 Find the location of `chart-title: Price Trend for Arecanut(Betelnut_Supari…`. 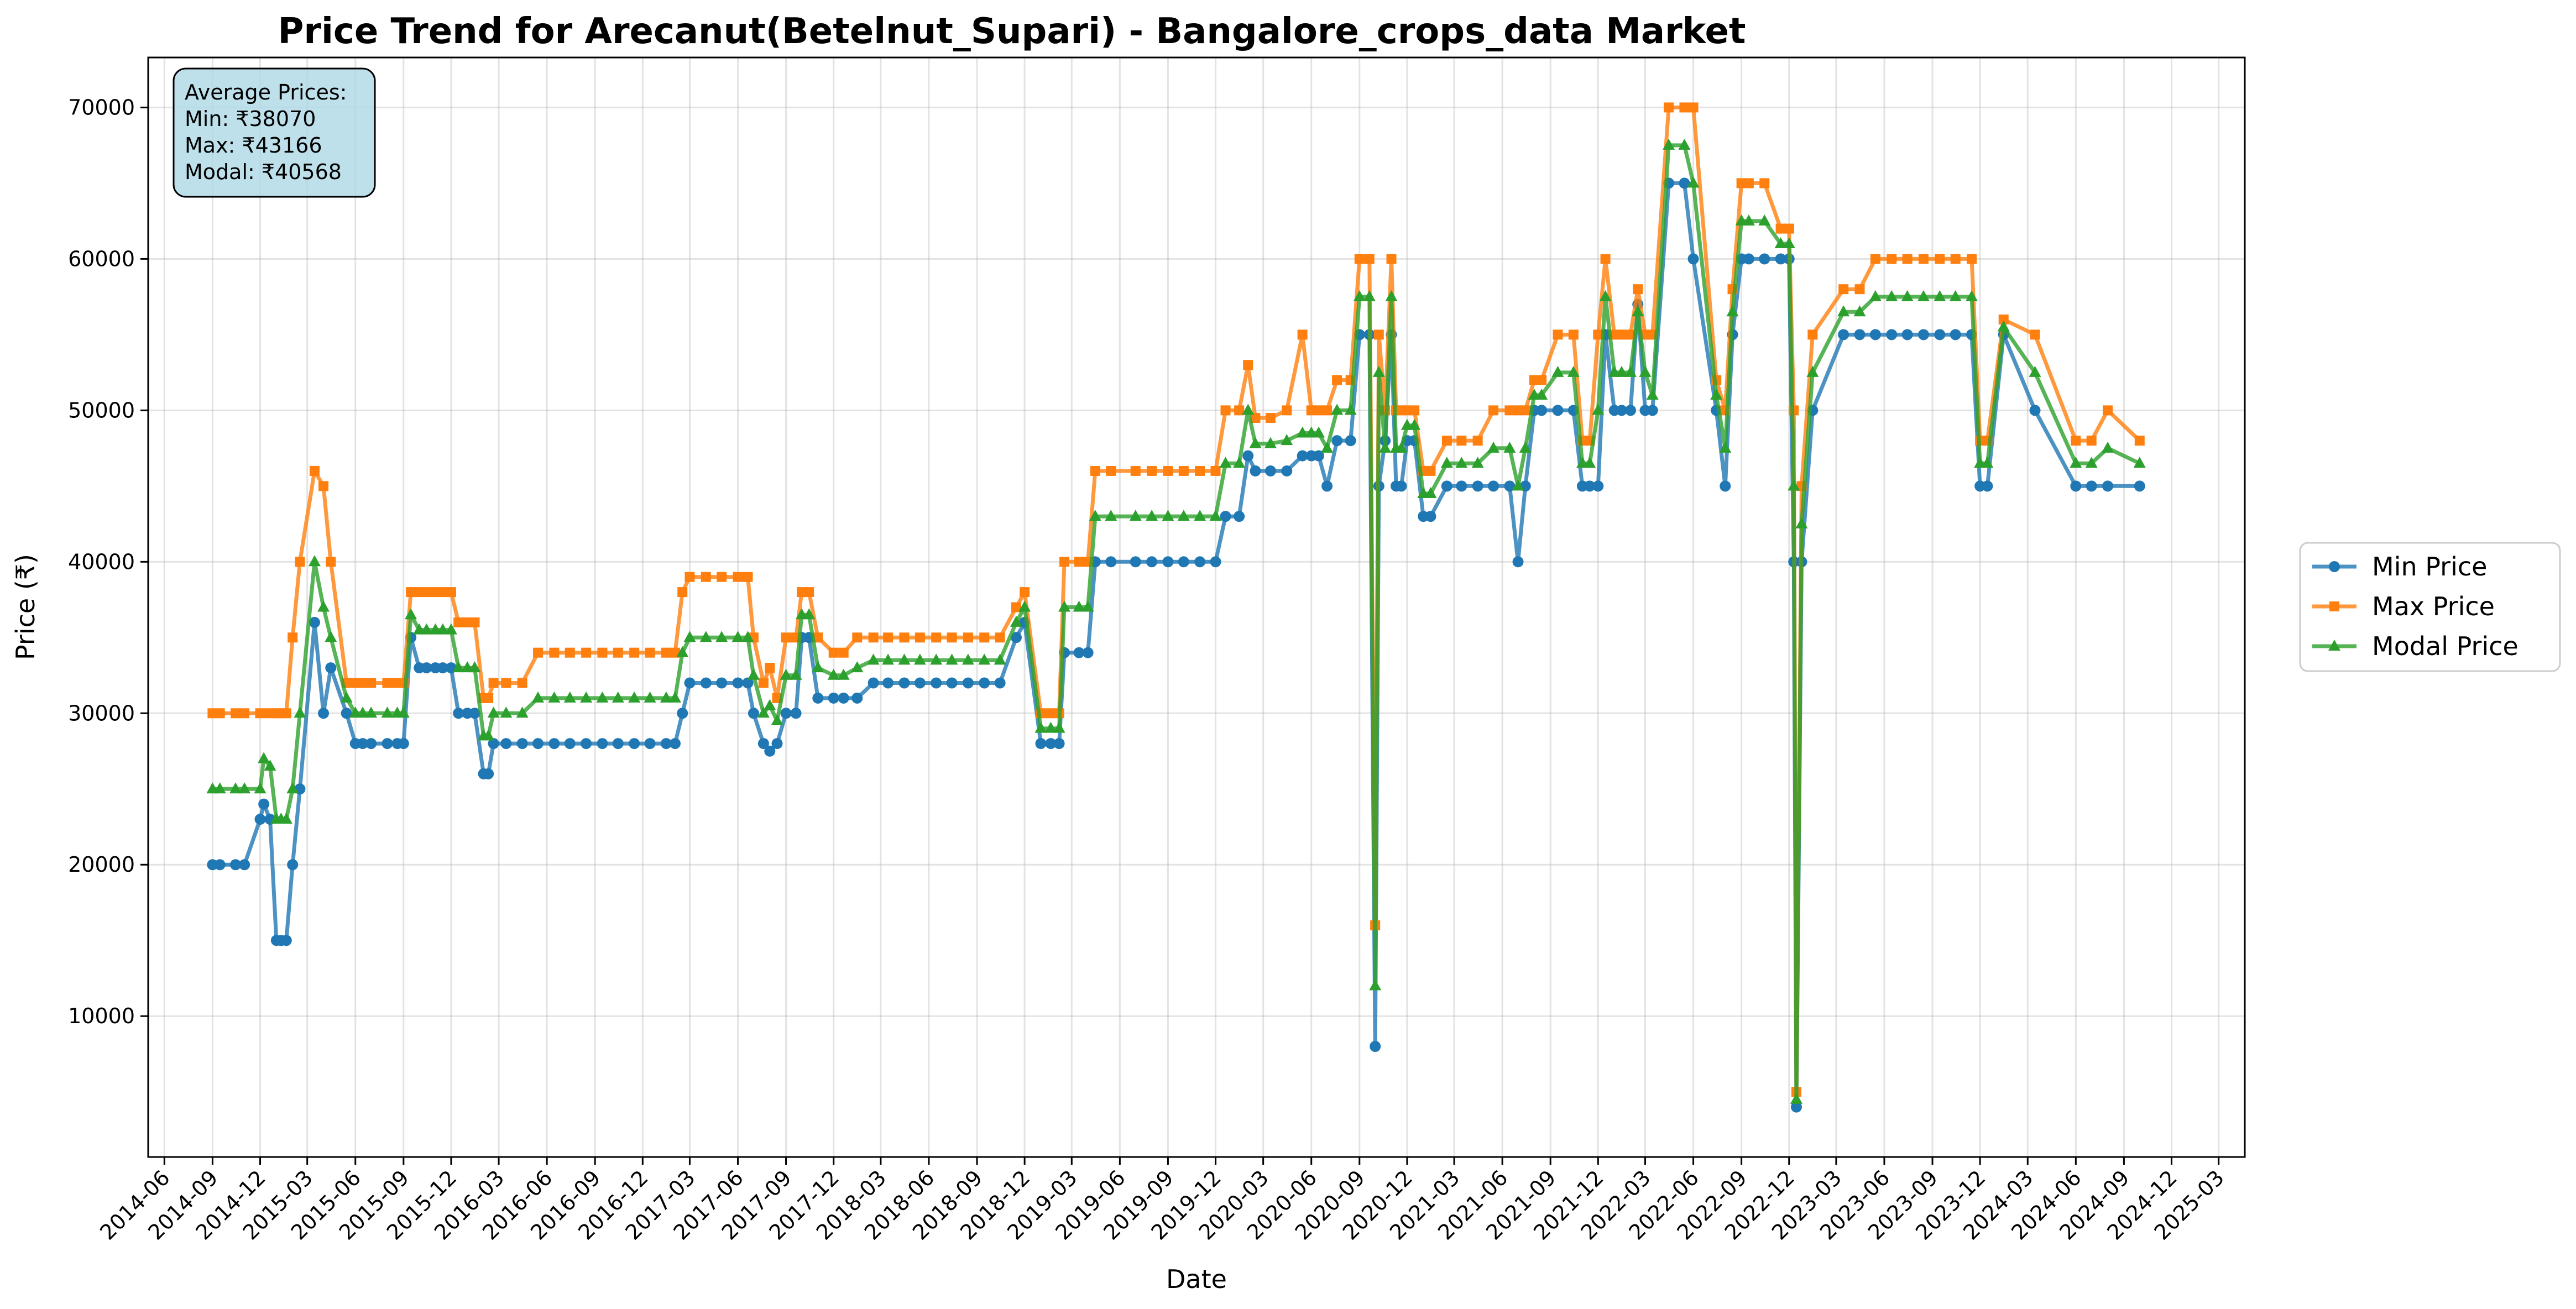

chart-title: Price Trend for Arecanut(Betelnut_Supari… is located at coordinates (1012, 31).